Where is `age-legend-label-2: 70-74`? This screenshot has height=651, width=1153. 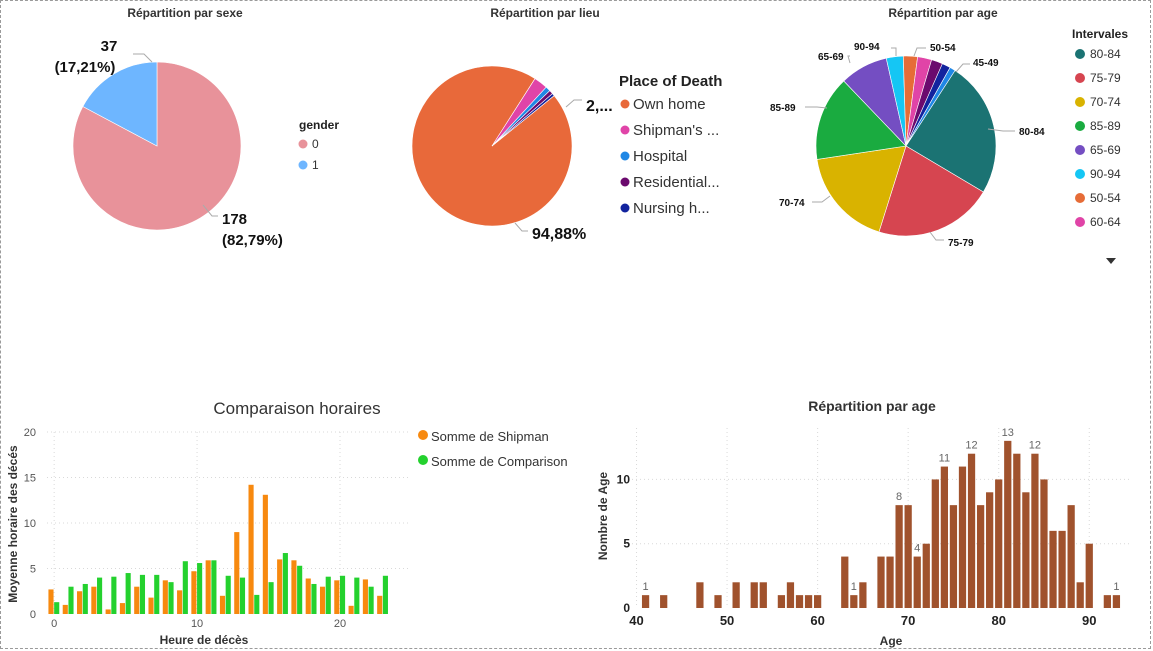
age-legend-label-2: 70-74 is located at coordinates (1105, 102).